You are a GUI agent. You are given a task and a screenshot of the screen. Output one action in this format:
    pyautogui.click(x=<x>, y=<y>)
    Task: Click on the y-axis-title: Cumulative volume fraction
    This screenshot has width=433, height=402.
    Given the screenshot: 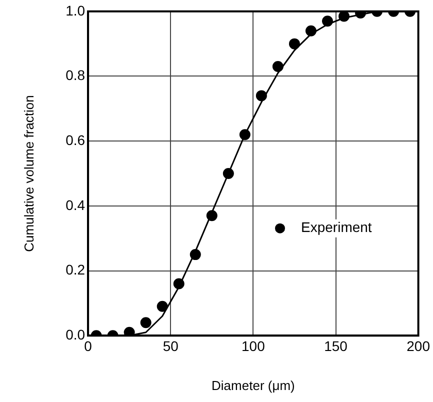 What is the action you would take?
    pyautogui.click(x=28, y=173)
    